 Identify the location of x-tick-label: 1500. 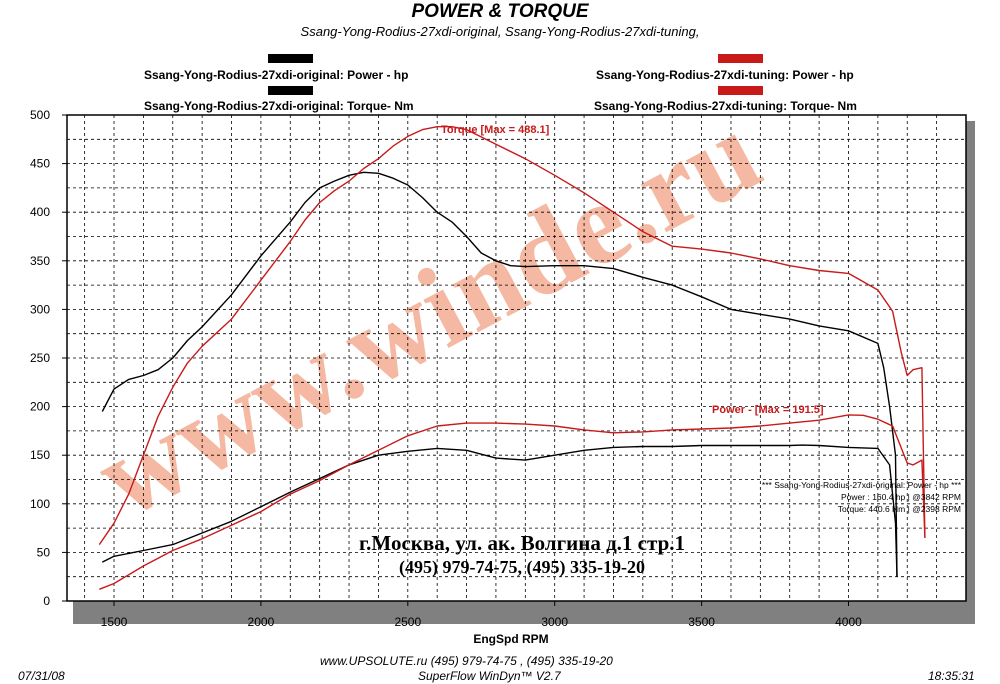
(114, 622).